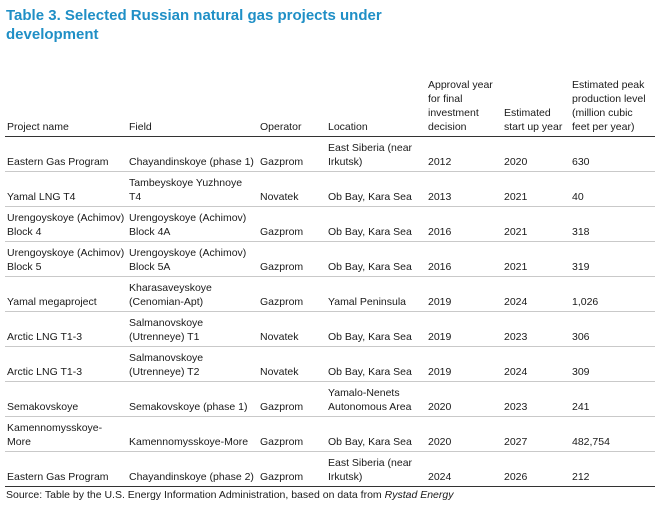 The height and width of the screenshot is (519, 668). Describe the element at coordinates (192, 294) in the screenshot. I see `cell-field: Kharasaveyskoye (Cenomian-Apt)` at that location.